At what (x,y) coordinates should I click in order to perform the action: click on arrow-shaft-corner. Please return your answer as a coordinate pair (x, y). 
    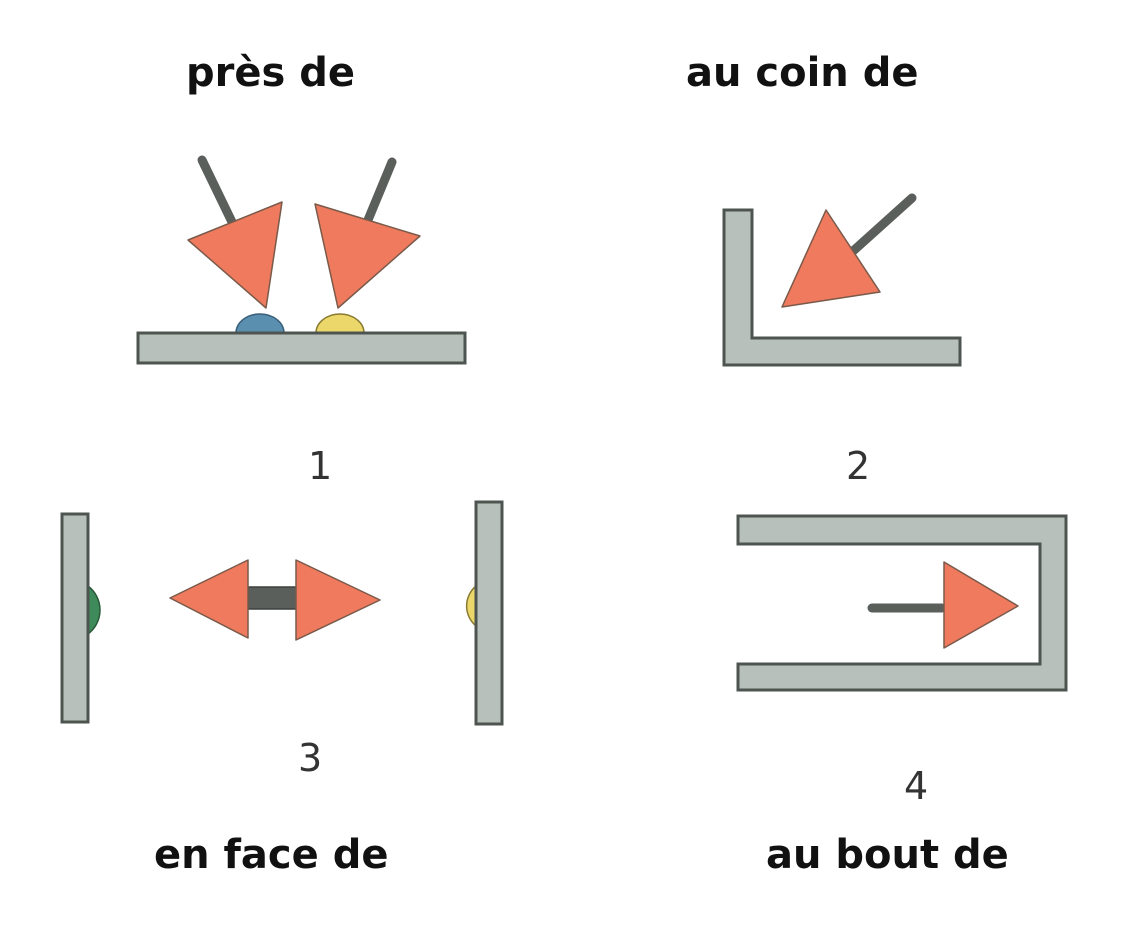
    Looking at the image, I should click on (882, 225).